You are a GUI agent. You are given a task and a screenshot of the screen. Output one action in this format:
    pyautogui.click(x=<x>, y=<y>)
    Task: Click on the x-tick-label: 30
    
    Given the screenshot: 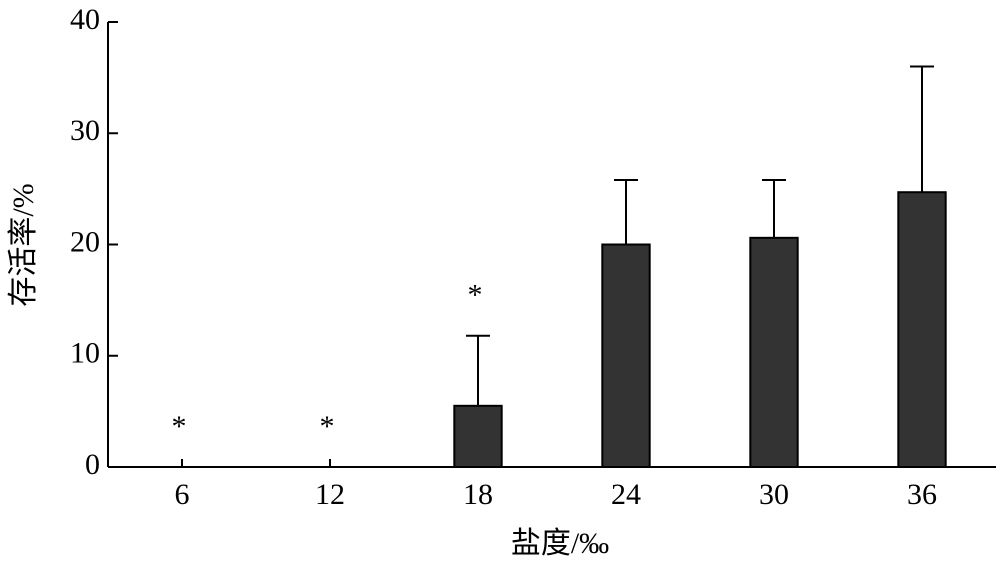 What is the action you would take?
    pyautogui.click(x=774, y=494)
    